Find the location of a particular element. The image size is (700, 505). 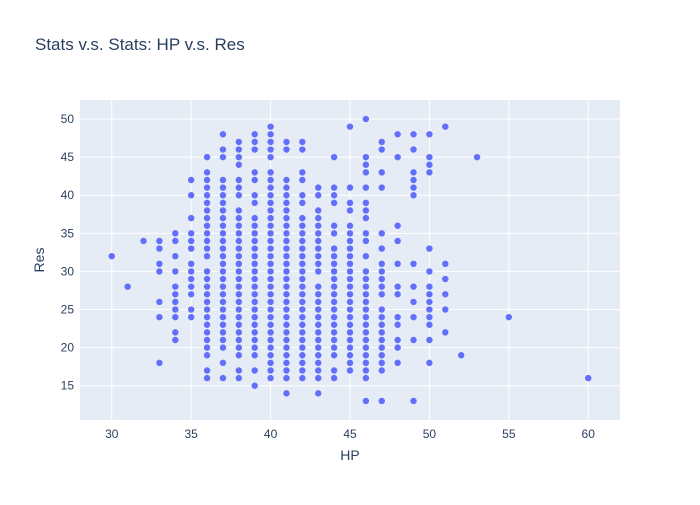

x-tick-label: 50 is located at coordinates (430, 434).